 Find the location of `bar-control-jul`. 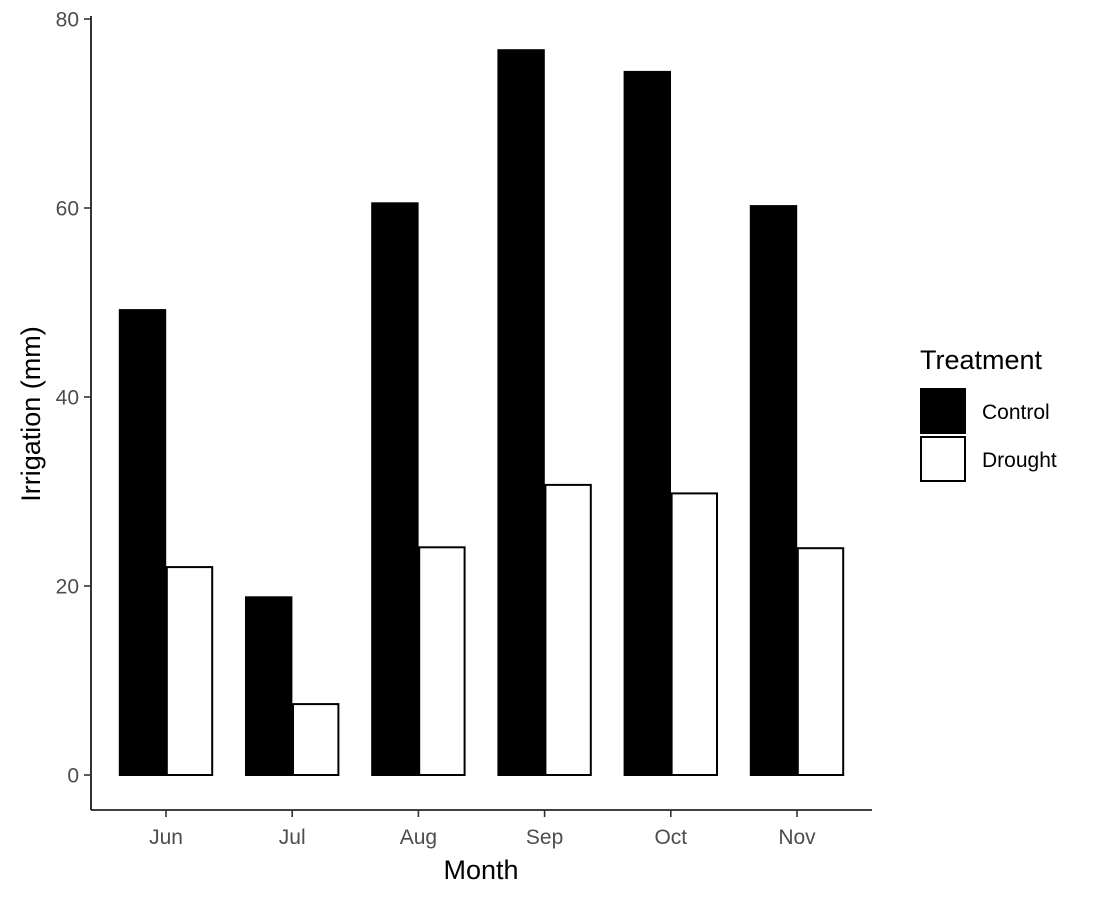

bar-control-jul is located at coordinates (269, 686).